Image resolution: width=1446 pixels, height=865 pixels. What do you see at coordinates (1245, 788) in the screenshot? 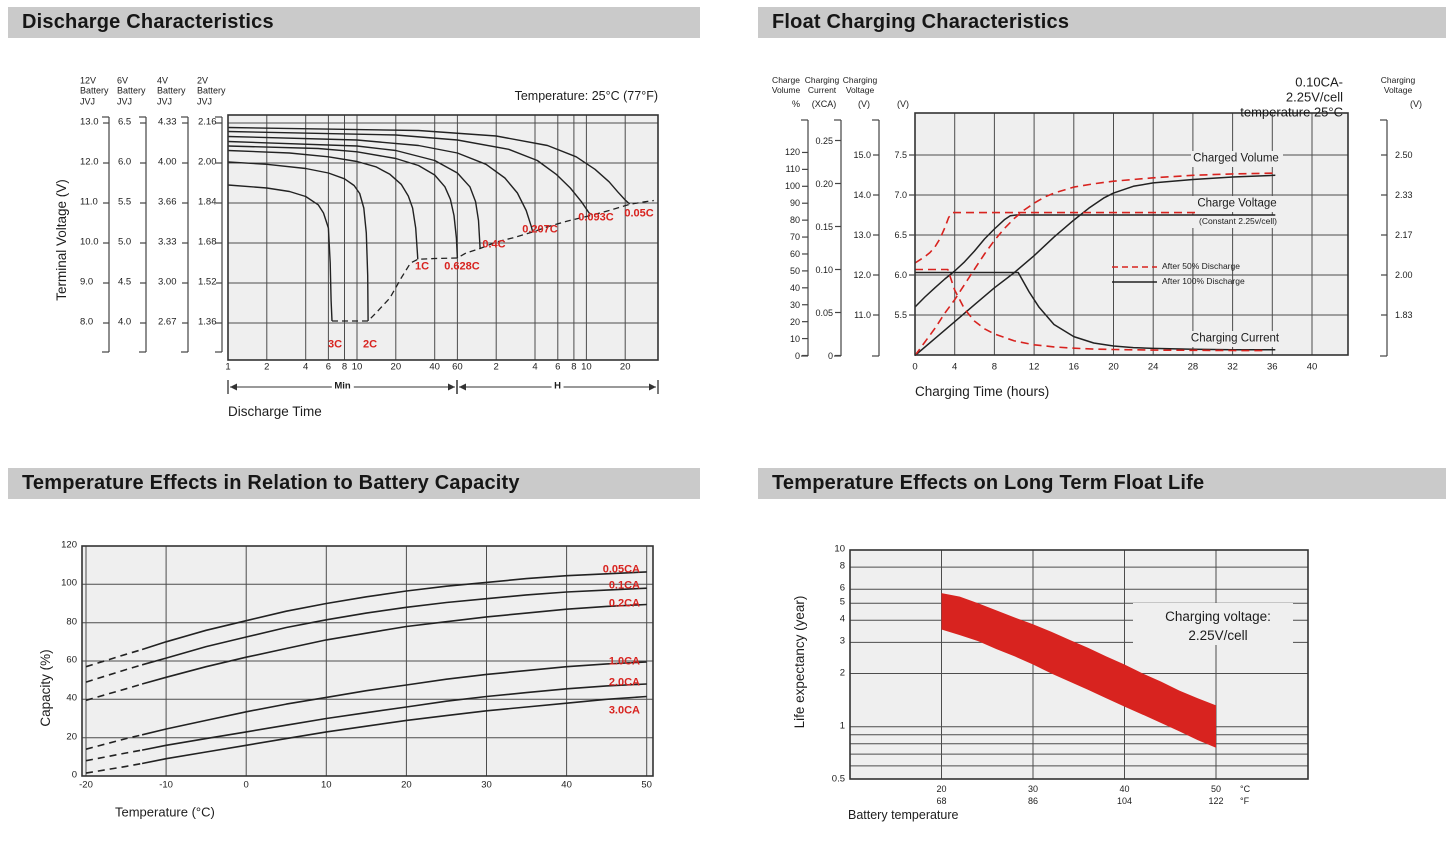
I see `unit-celsius: °C` at bounding box center [1245, 788].